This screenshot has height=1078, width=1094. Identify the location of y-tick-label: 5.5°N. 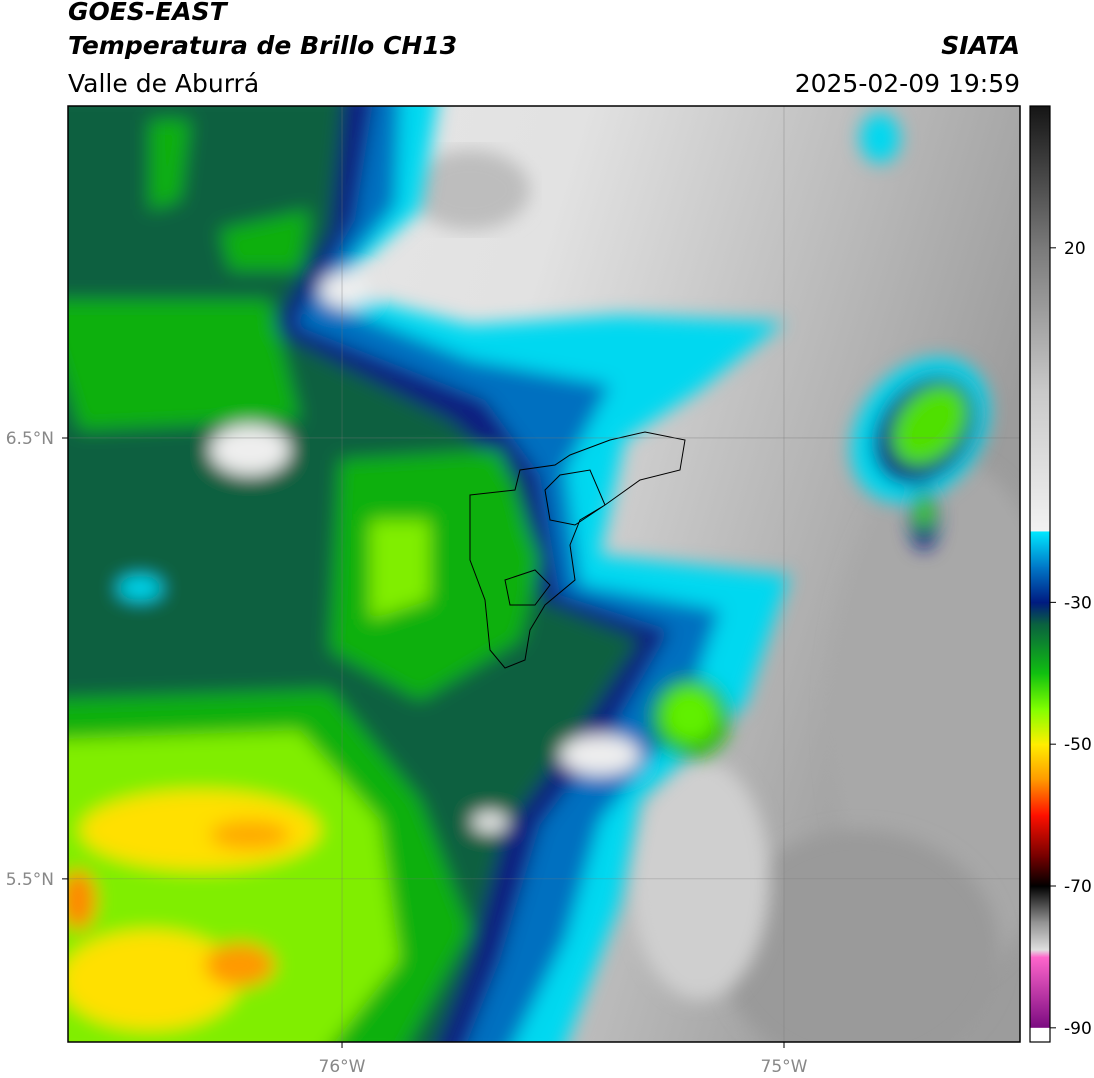
(30, 880).